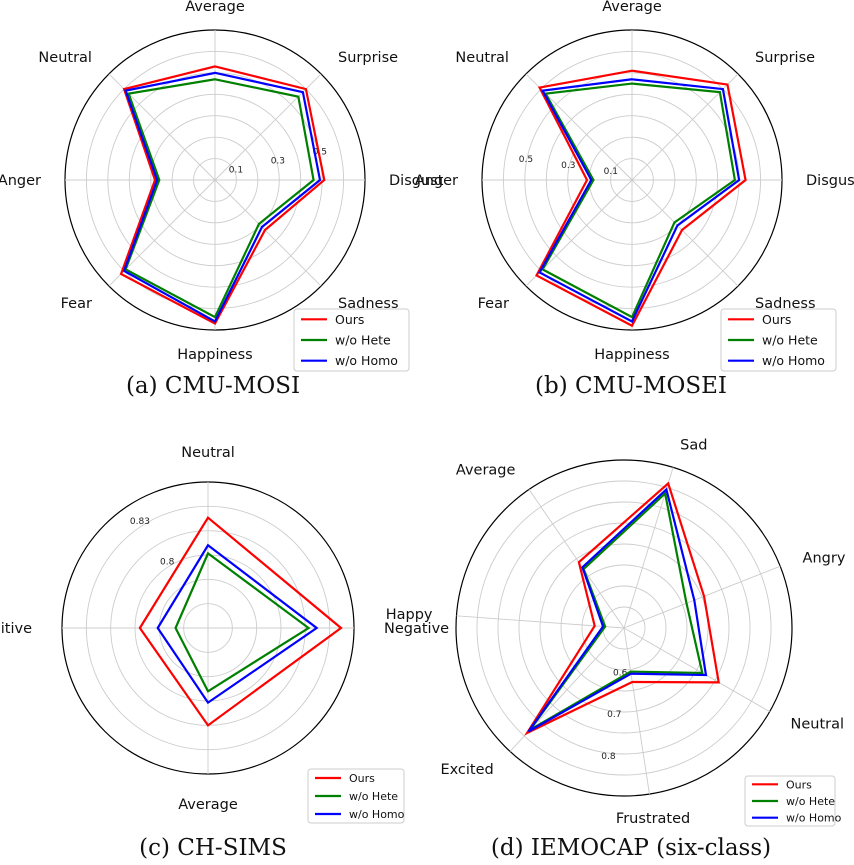 This screenshot has width=854, height=865. What do you see at coordinates (824, 558) in the screenshot?
I see `axis-label-angry: Angry` at bounding box center [824, 558].